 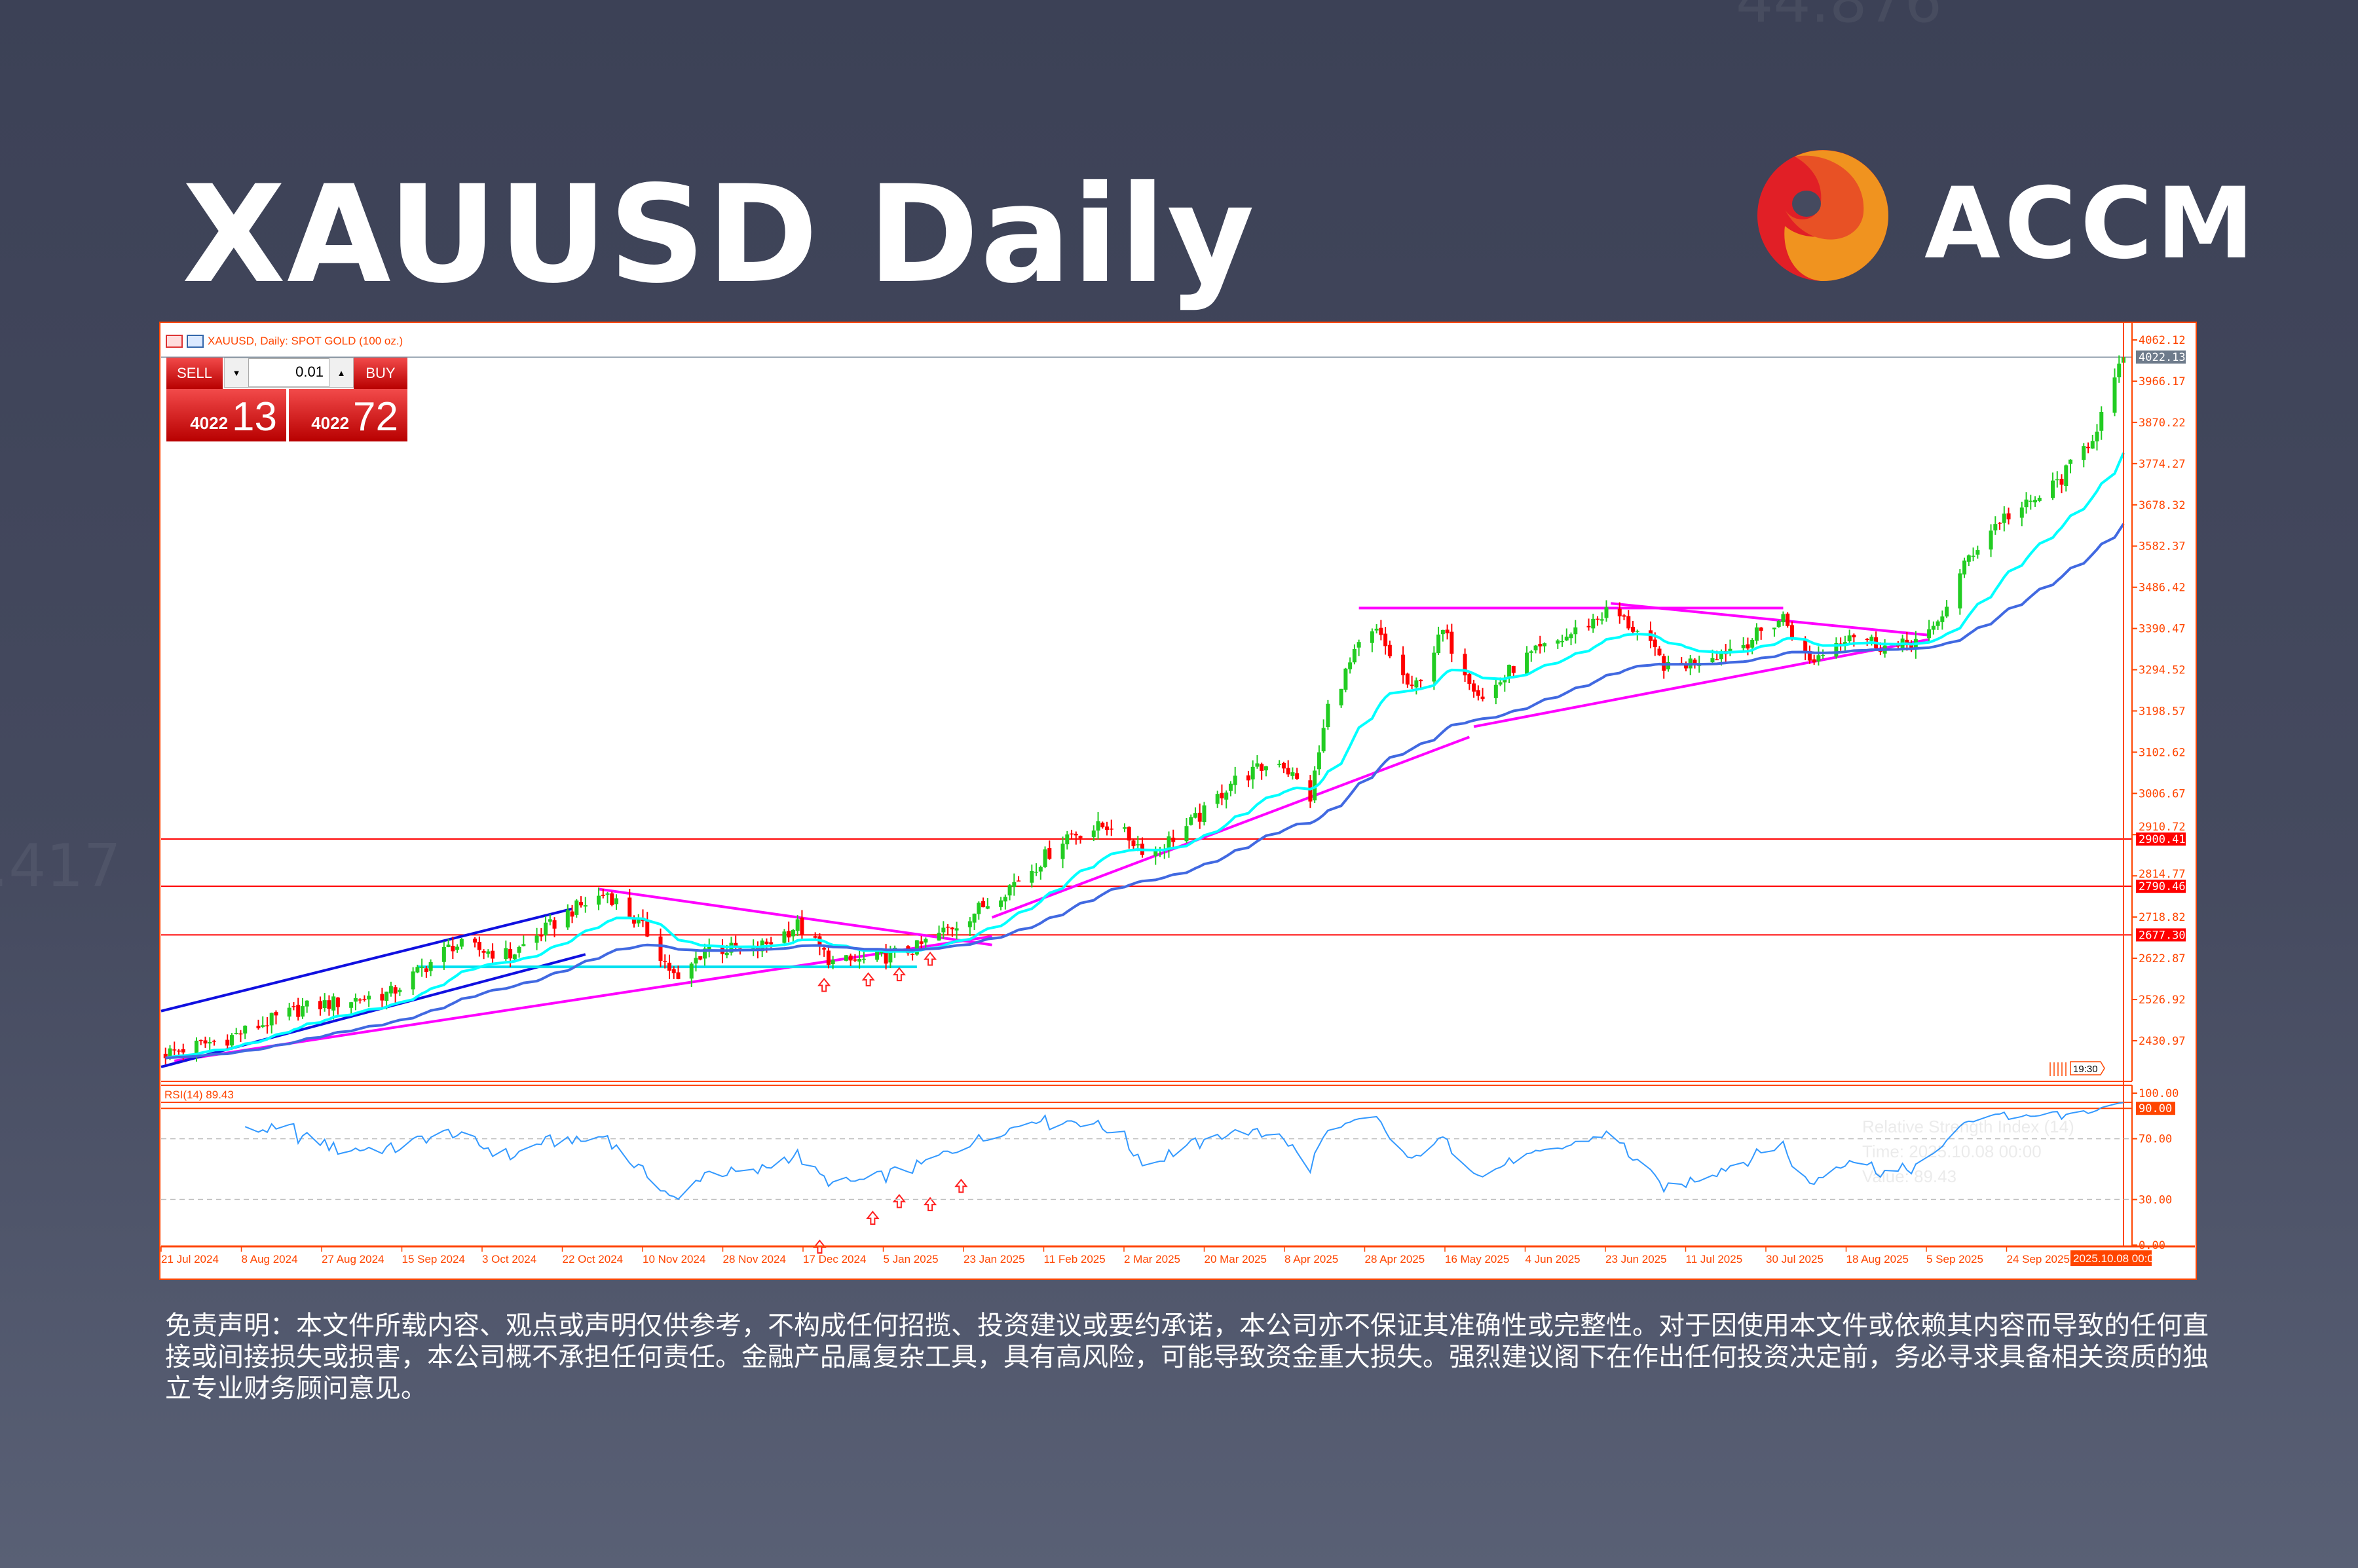 I want to click on rsi-highlight-bg, so click(x=2156, y=1108).